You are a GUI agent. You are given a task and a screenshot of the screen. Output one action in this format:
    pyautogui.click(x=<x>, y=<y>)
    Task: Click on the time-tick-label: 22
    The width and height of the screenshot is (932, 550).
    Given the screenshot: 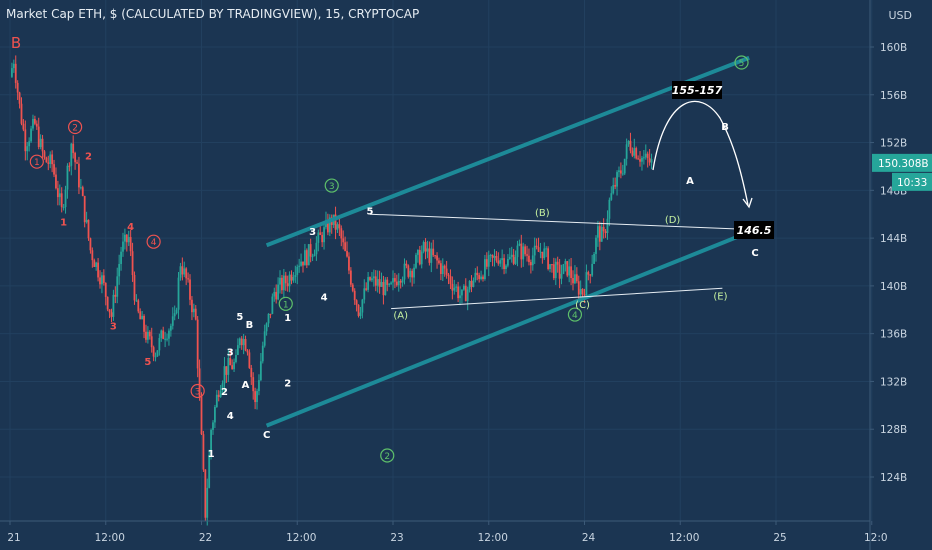 What is the action you would take?
    pyautogui.click(x=205, y=538)
    